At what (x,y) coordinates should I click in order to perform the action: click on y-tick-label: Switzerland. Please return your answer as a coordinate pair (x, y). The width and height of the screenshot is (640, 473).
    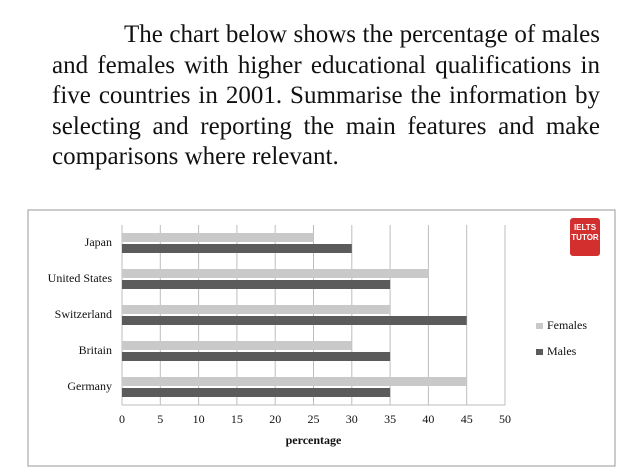
    Looking at the image, I should click on (83, 314).